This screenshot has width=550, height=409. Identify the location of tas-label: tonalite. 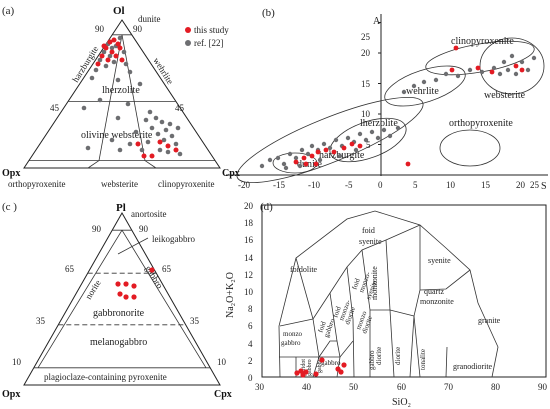
(423, 359).